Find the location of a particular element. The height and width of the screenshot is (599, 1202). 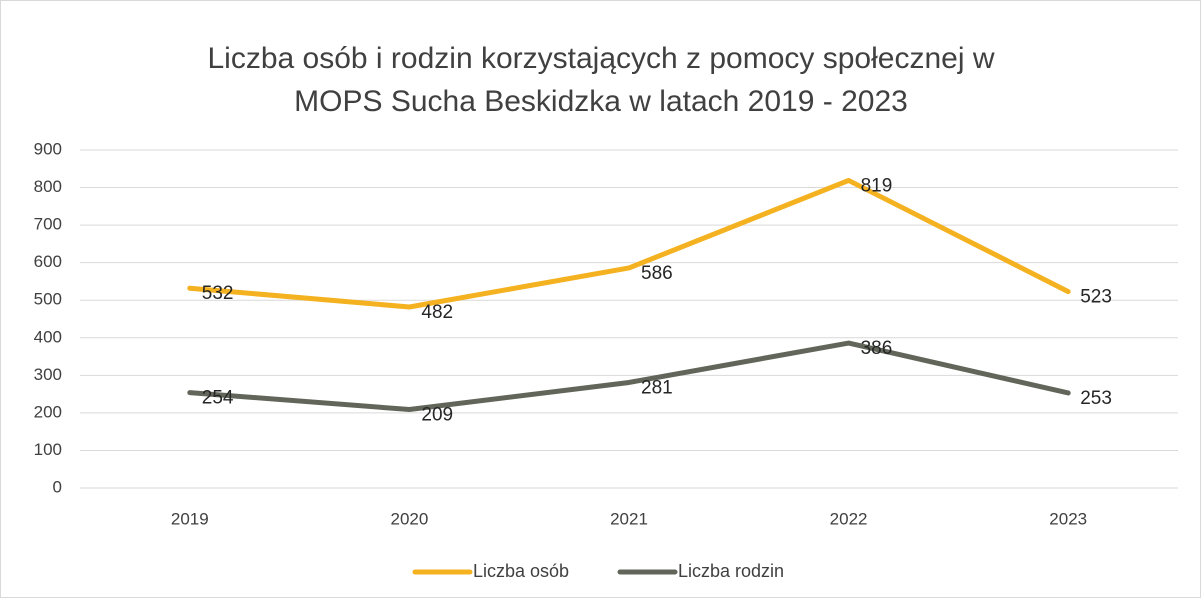

data-label: 523 is located at coordinates (1096, 297).